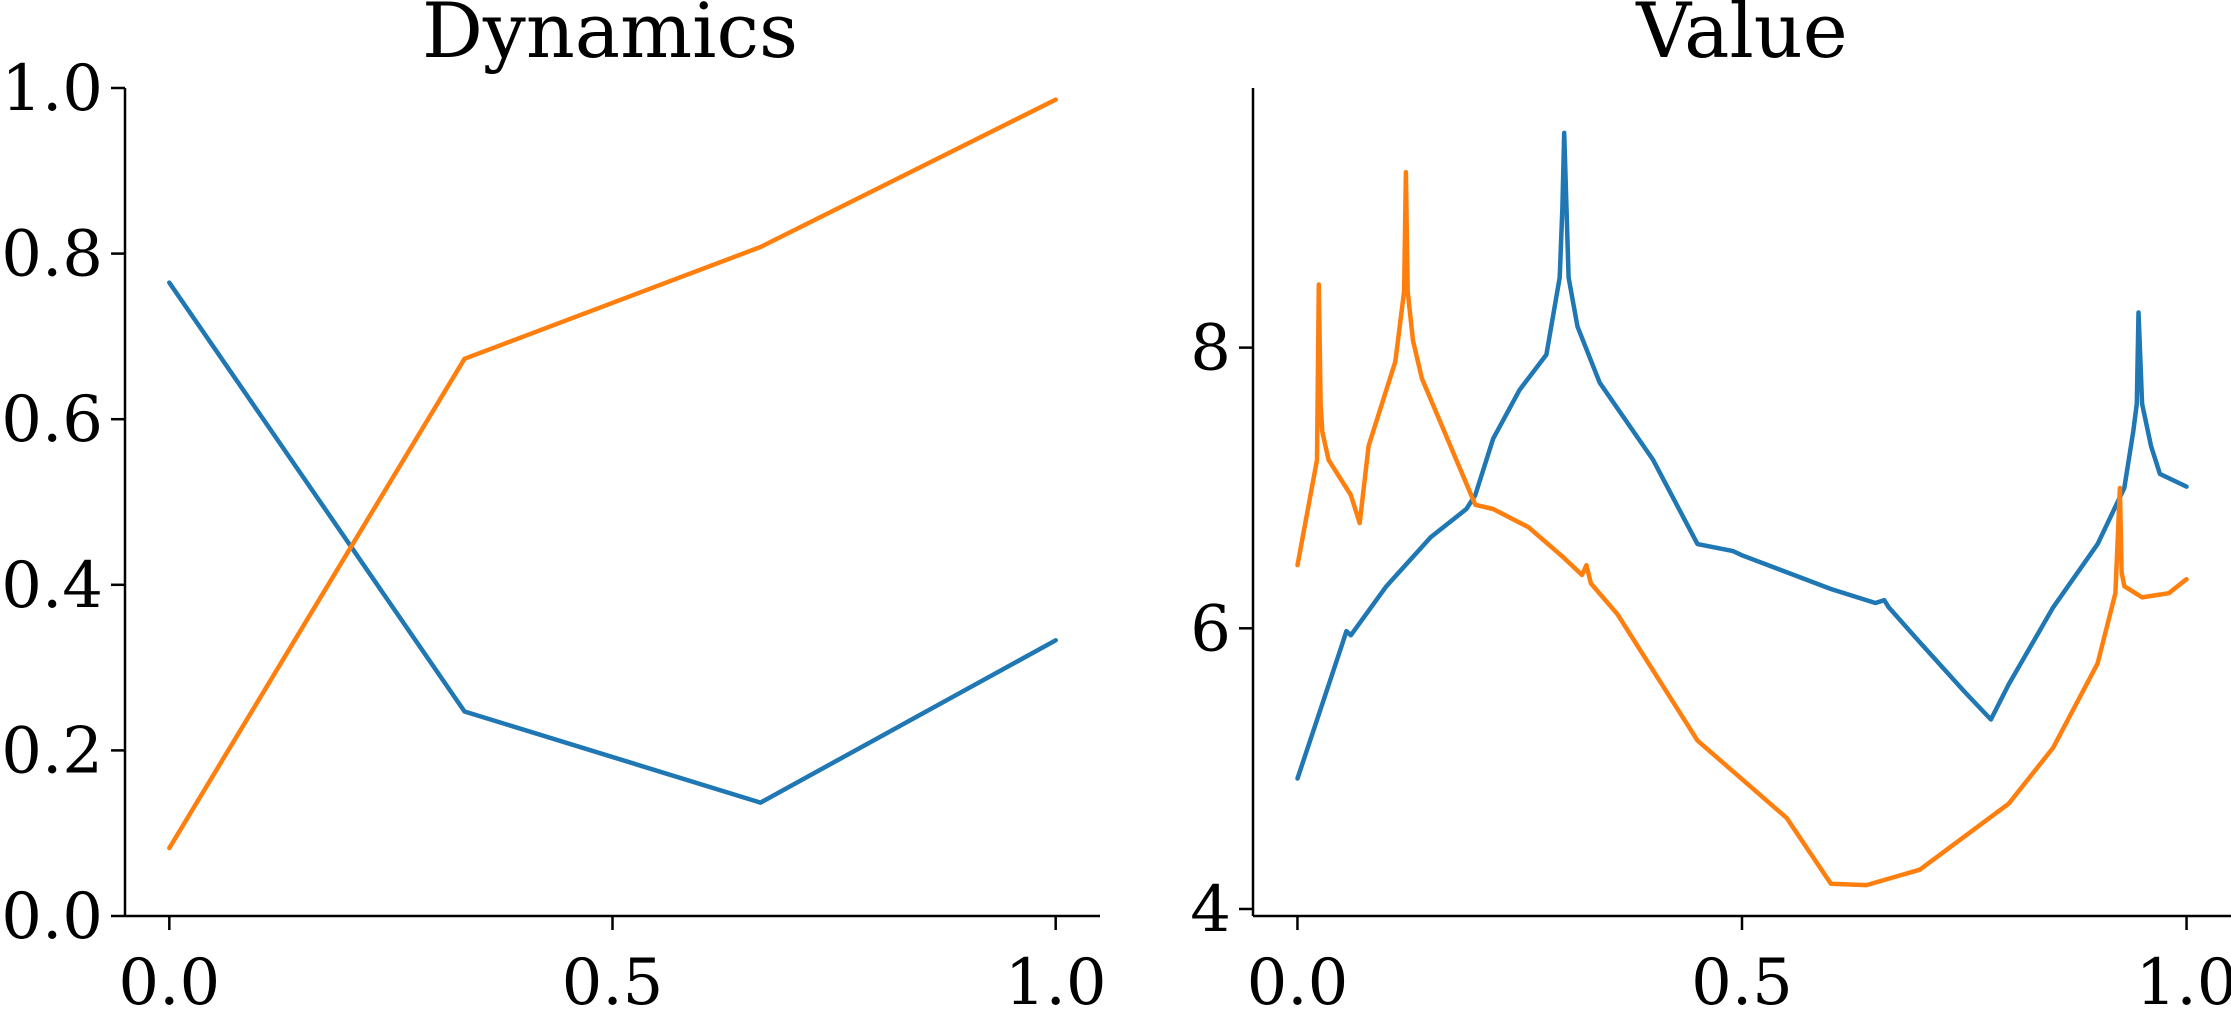 This screenshot has height=1035, width=2231. Describe the element at coordinates (52, 751) in the screenshot. I see `y-tick-label: 0.2` at that location.